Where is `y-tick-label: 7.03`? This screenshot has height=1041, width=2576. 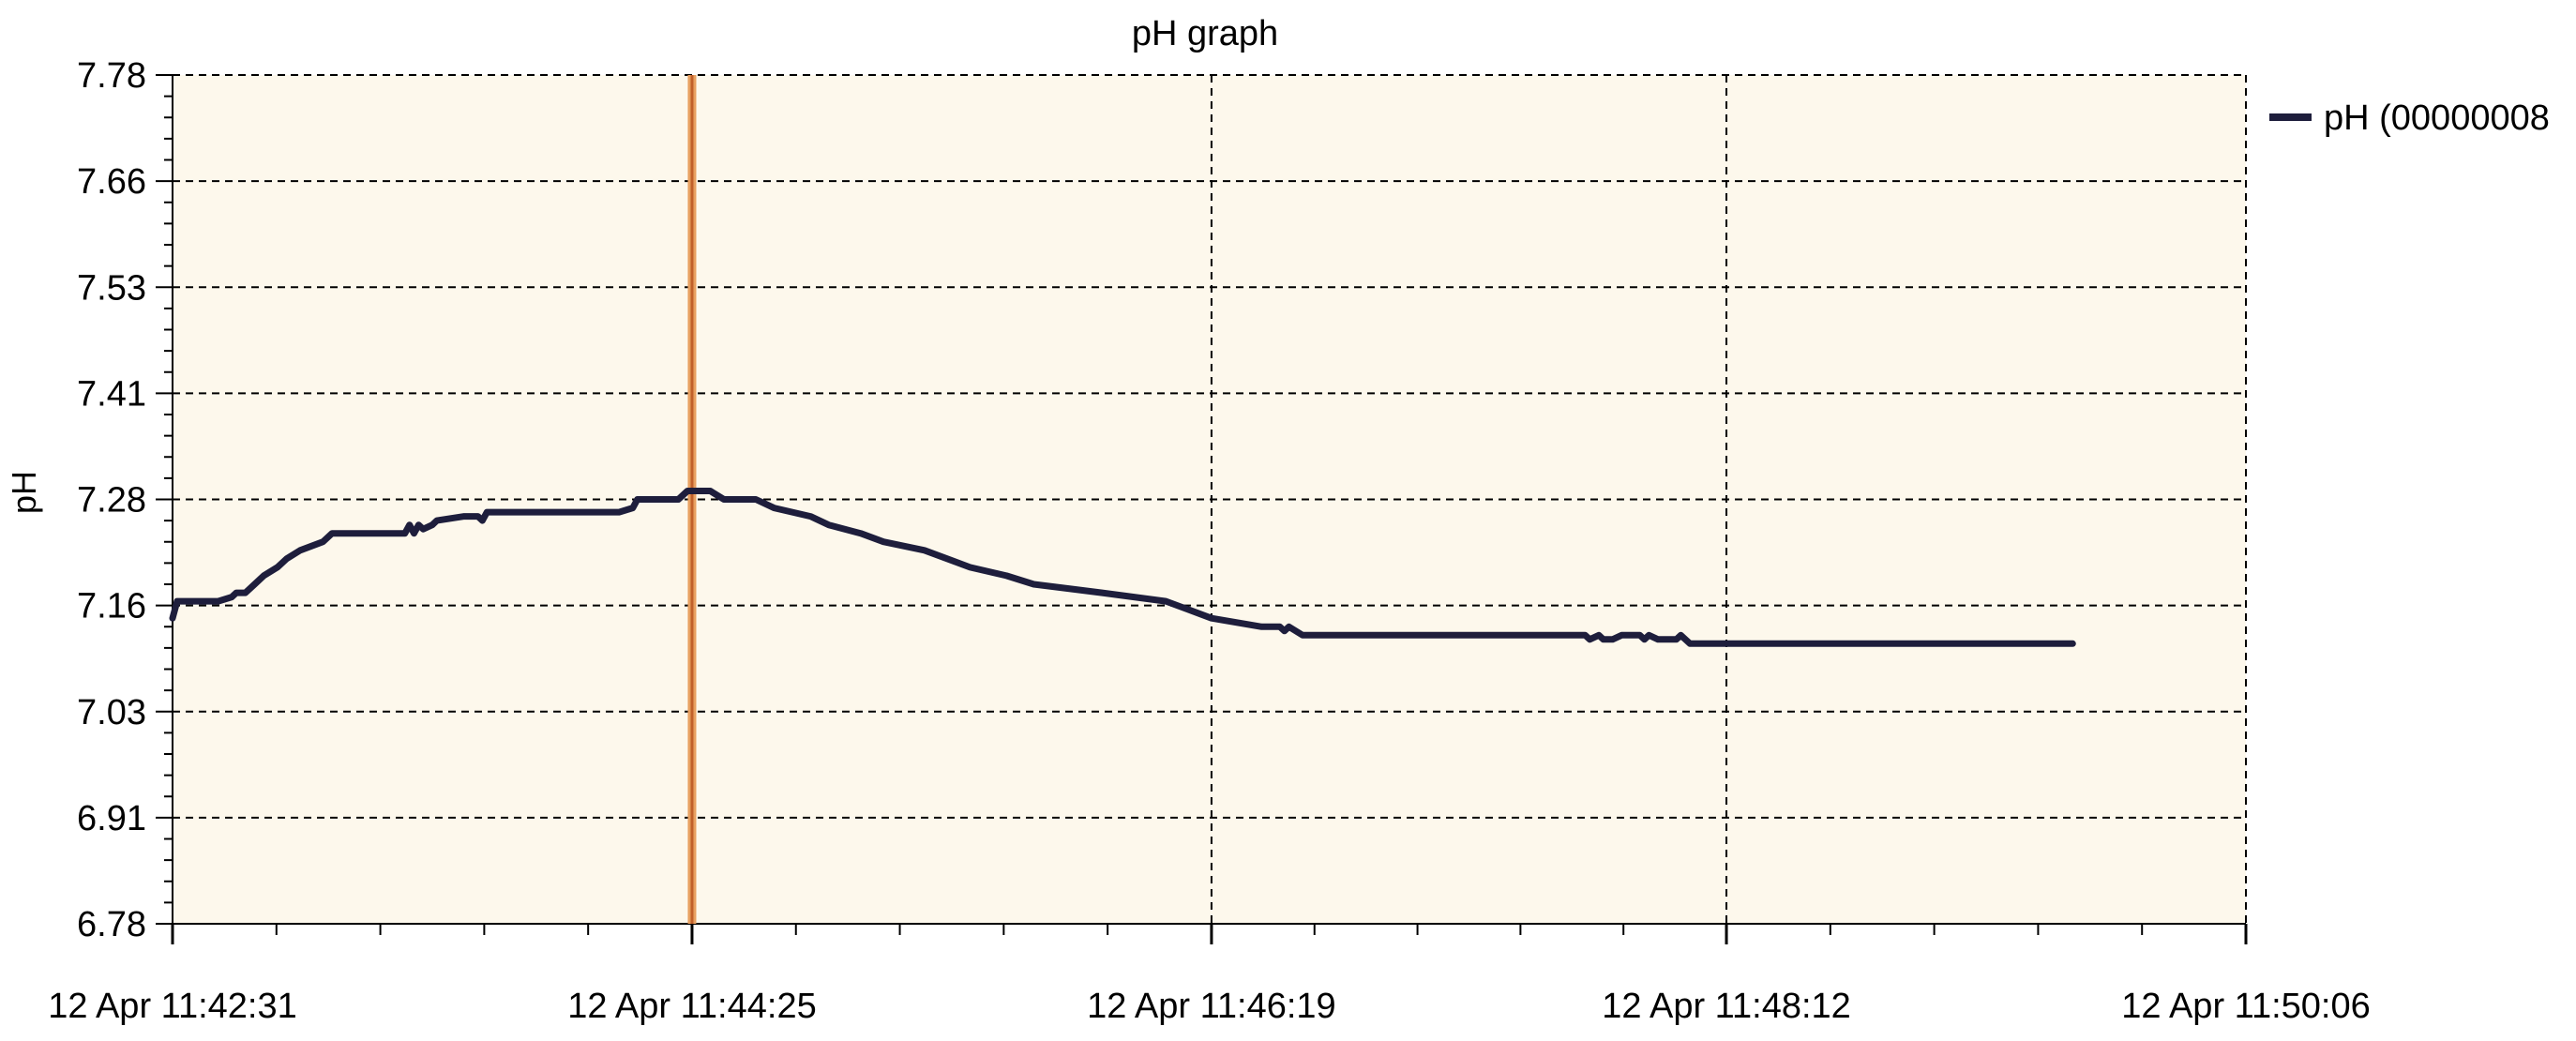
y-tick-label: 7.03 is located at coordinates (111, 712).